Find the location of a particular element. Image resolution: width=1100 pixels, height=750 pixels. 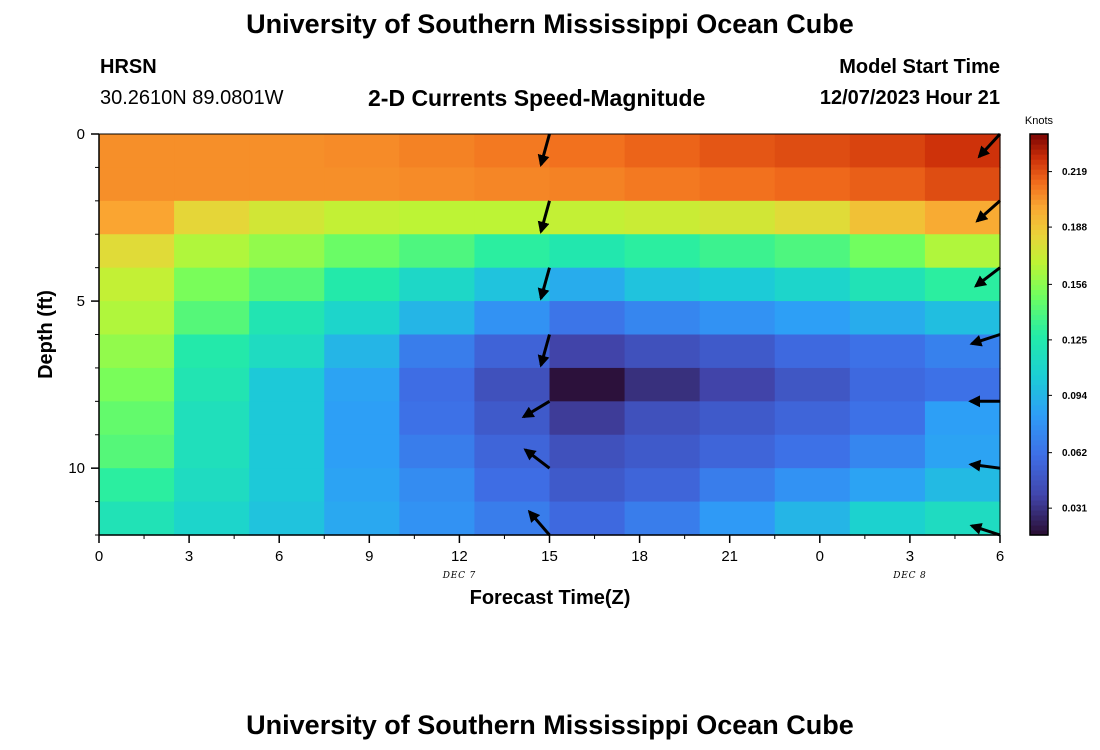

x-tick-label: 12 is located at coordinates (459, 556).